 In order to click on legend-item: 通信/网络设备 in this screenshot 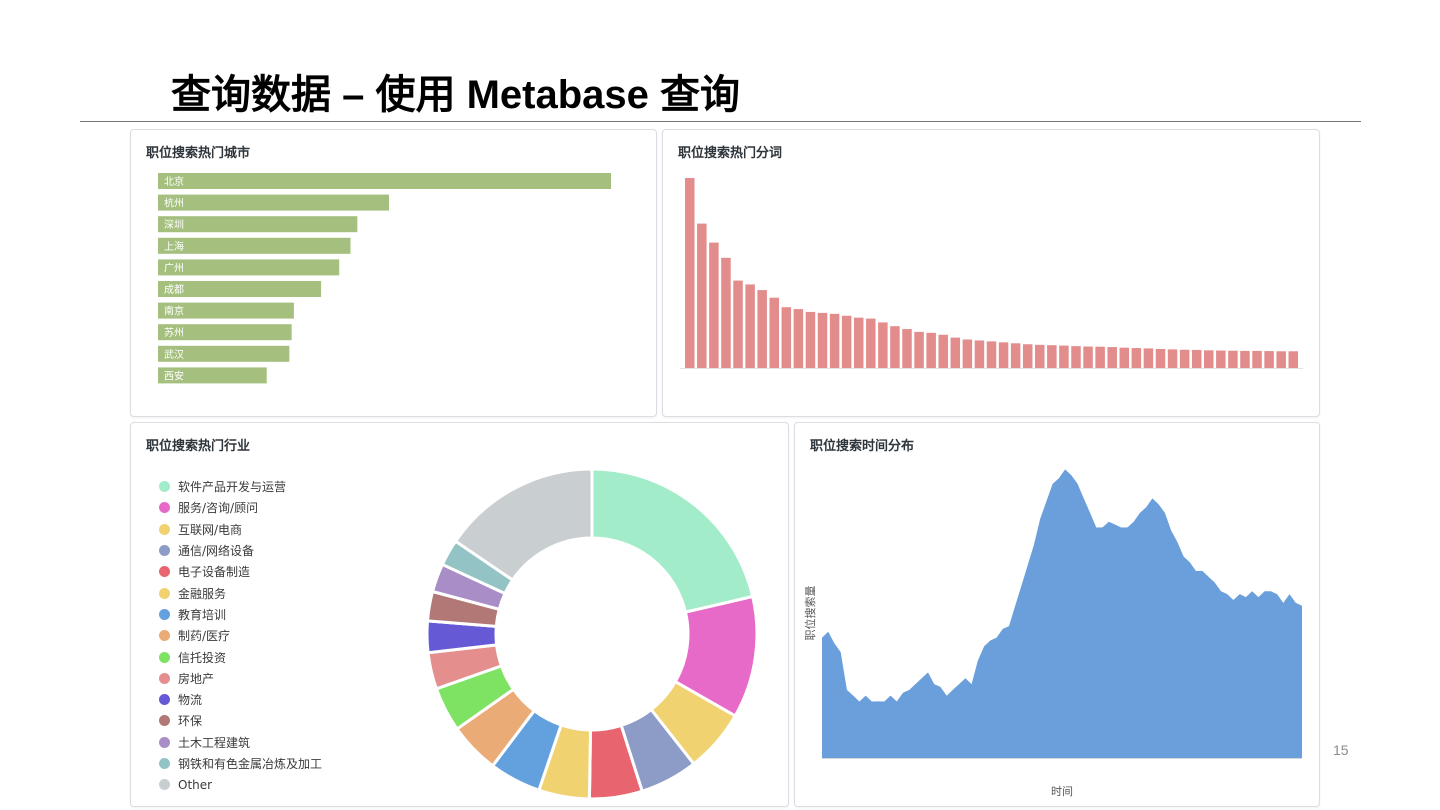, I will do `click(240, 550)`.